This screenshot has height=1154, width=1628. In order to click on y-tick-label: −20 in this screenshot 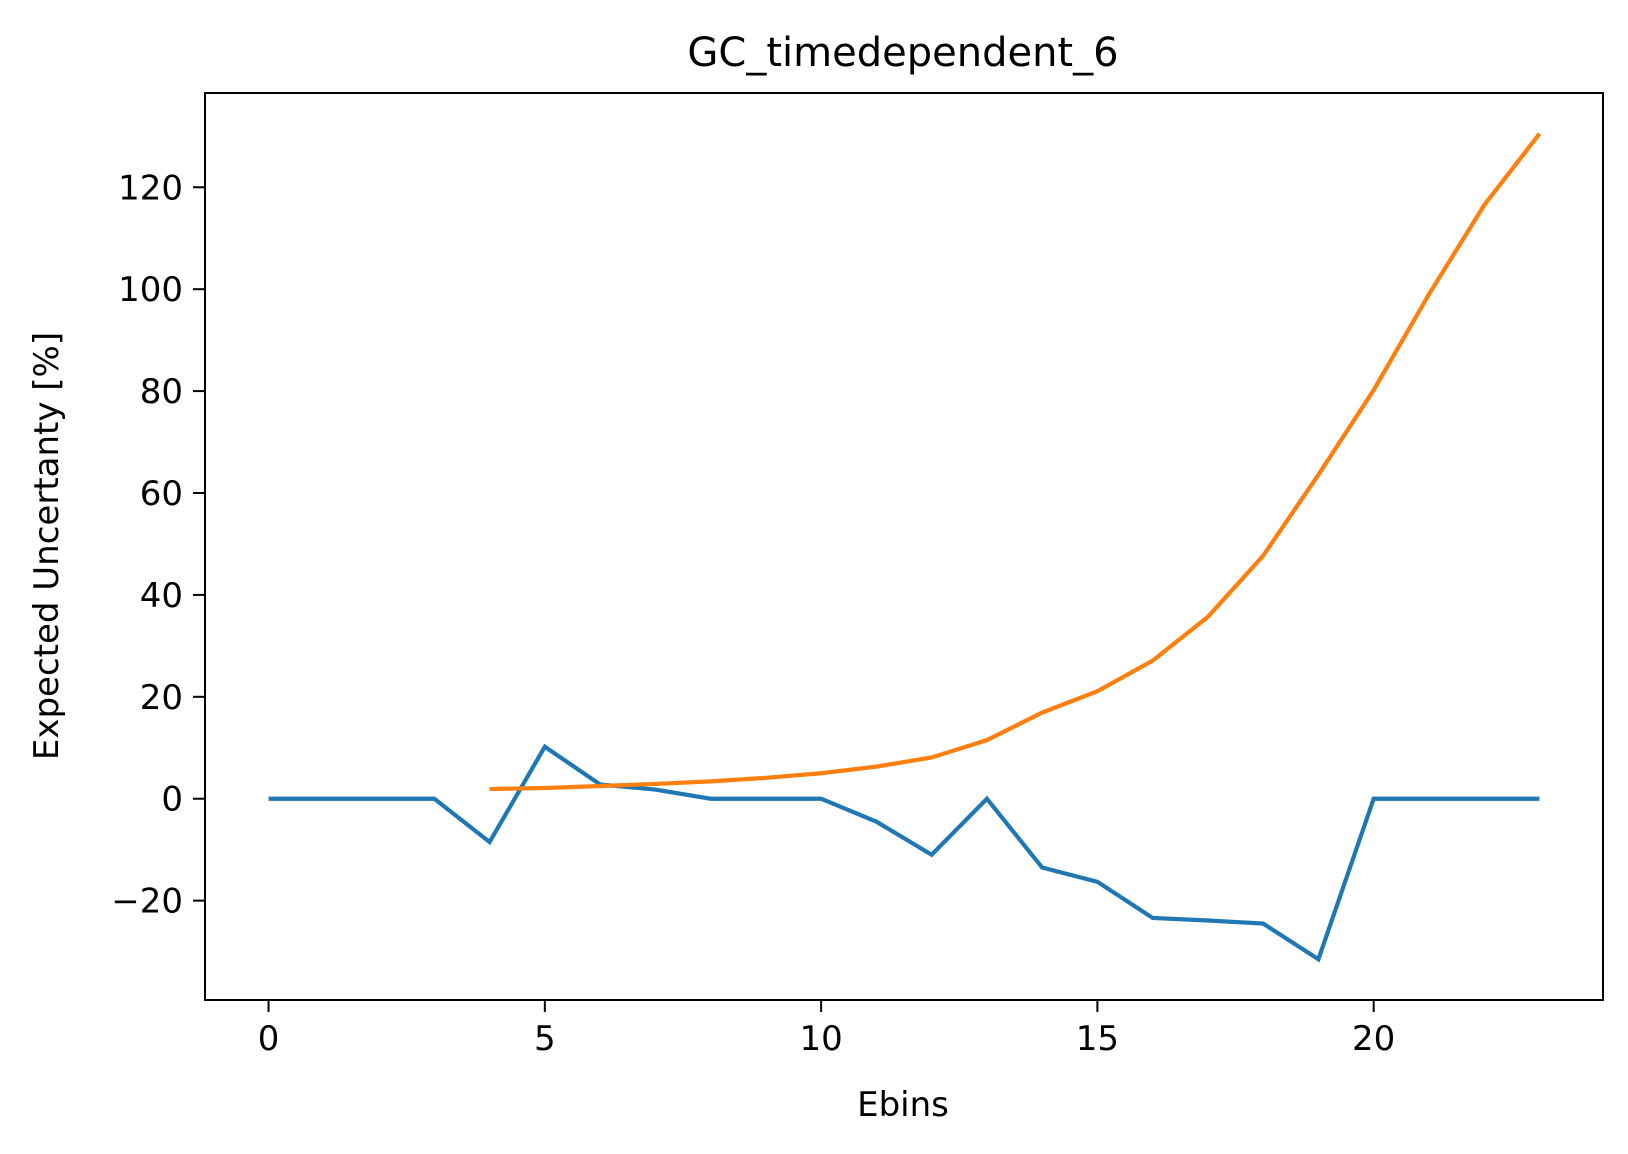, I will do `click(147, 902)`.